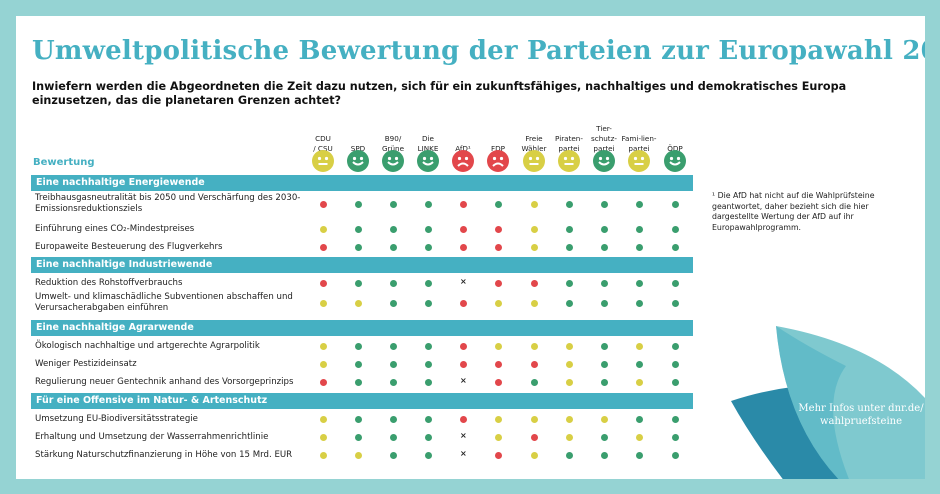 This screenshot has height=494, width=940. I want to click on party-name: Freie Wähler, so click(534, 143).